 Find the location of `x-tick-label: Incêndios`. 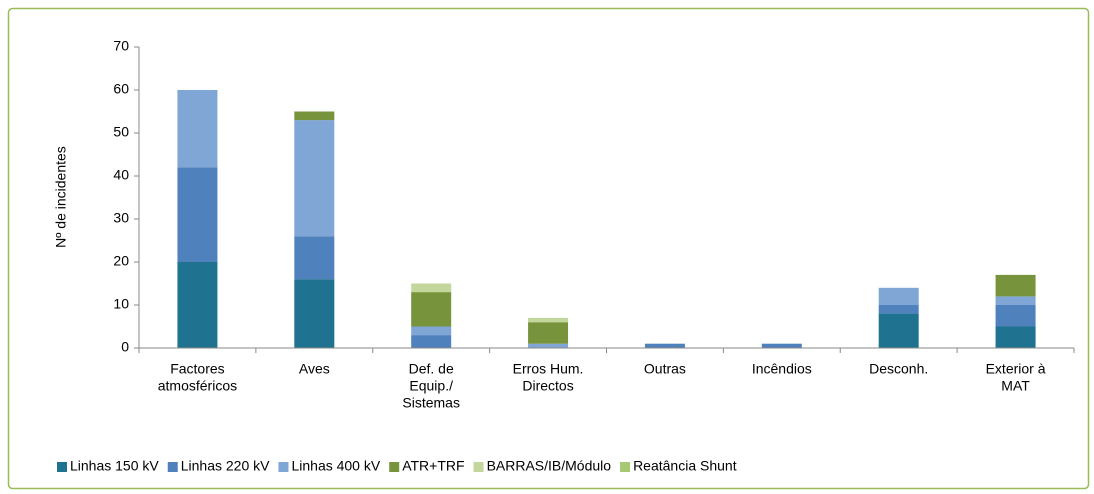

x-tick-label: Incêndios is located at coordinates (782, 369).